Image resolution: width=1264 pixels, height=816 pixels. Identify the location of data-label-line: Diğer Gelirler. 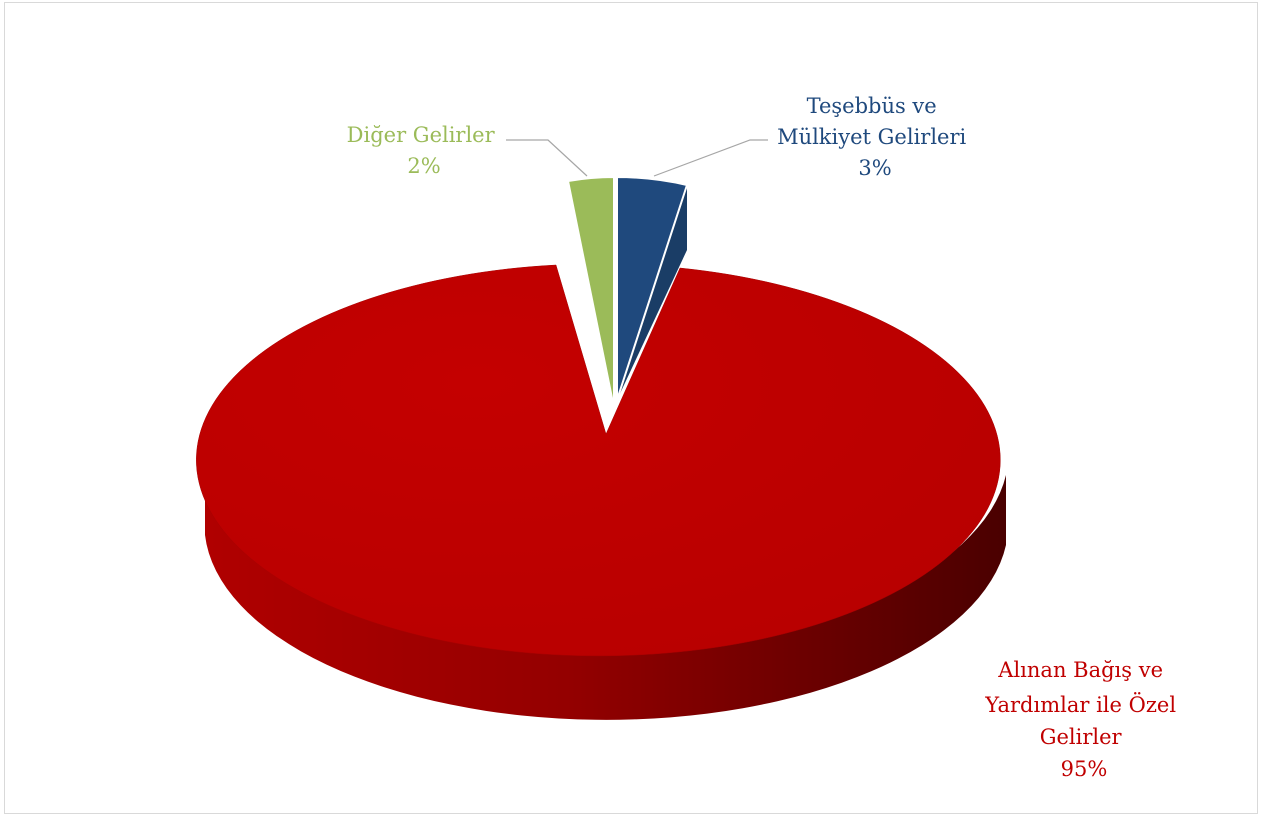
(421, 135).